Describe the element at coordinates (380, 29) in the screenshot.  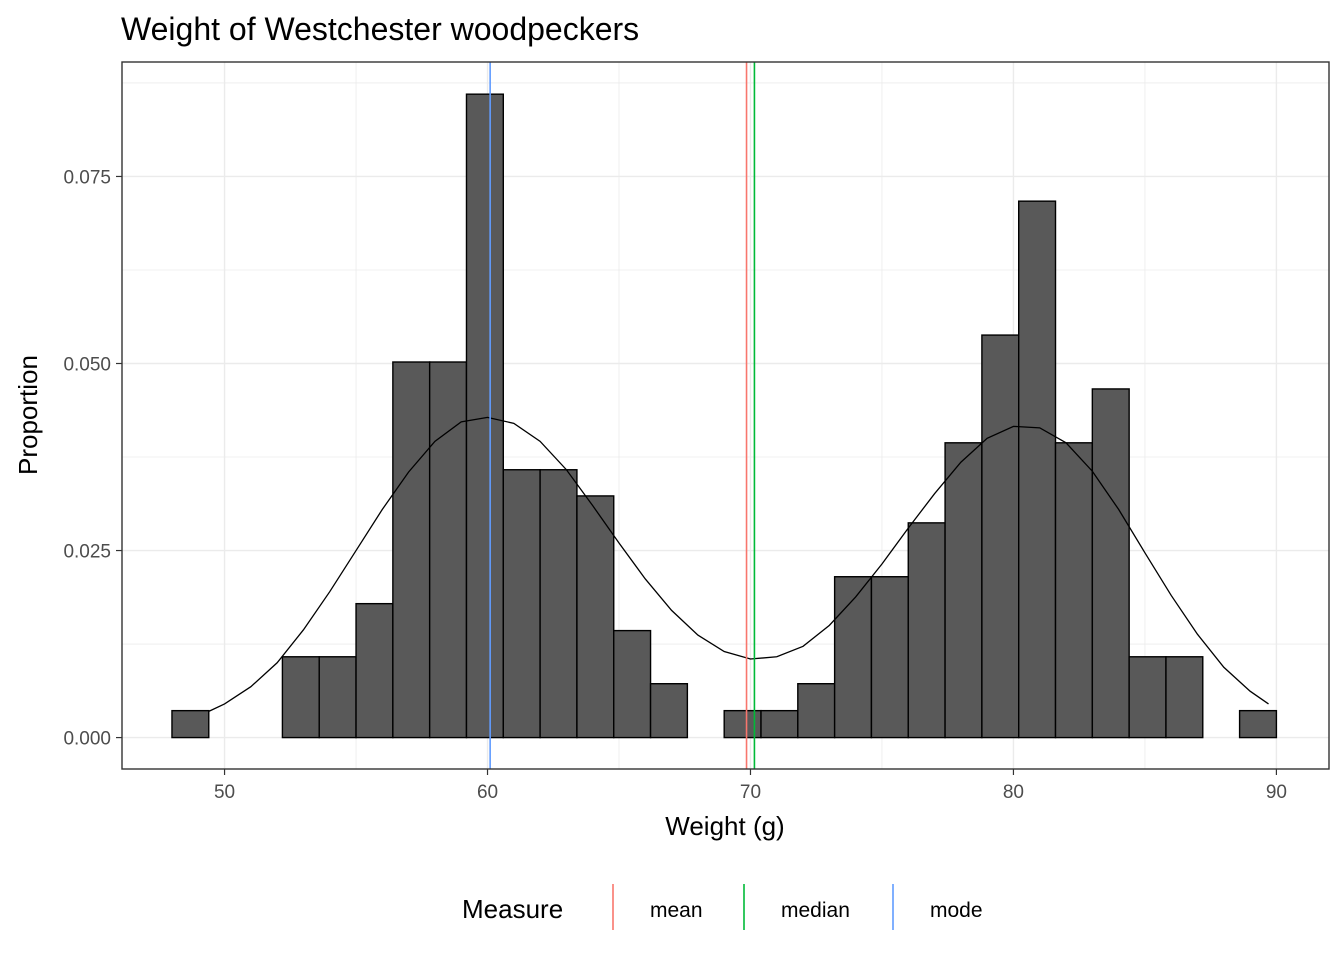
I see `chart-title: Weight of Westchester woodpeckers` at that location.